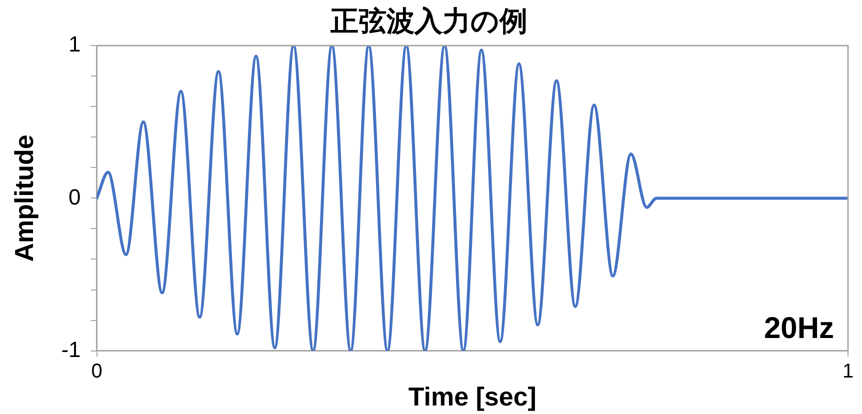 The image size is (862, 414). I want to click on x-axis-title: Time [sec], so click(472, 397).